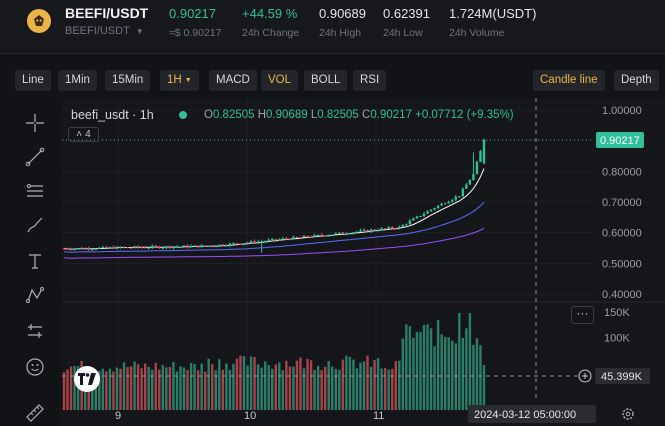 The height and width of the screenshot is (426, 665). What do you see at coordinates (636, 80) in the screenshot?
I see `depth-button: Depth` at bounding box center [636, 80].